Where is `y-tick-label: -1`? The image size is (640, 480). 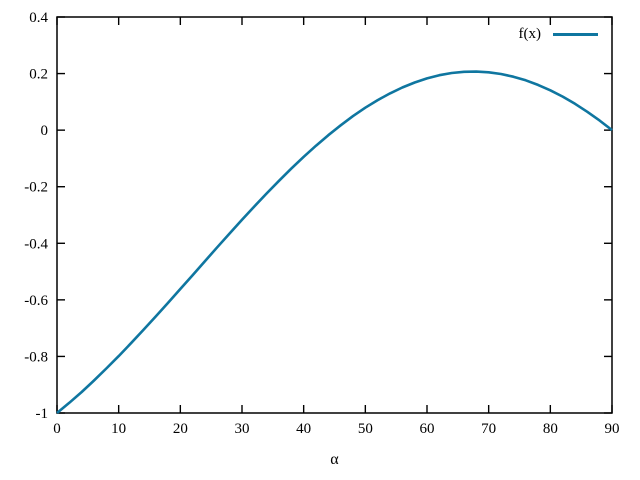
y-tick-label: -1 is located at coordinates (42, 414).